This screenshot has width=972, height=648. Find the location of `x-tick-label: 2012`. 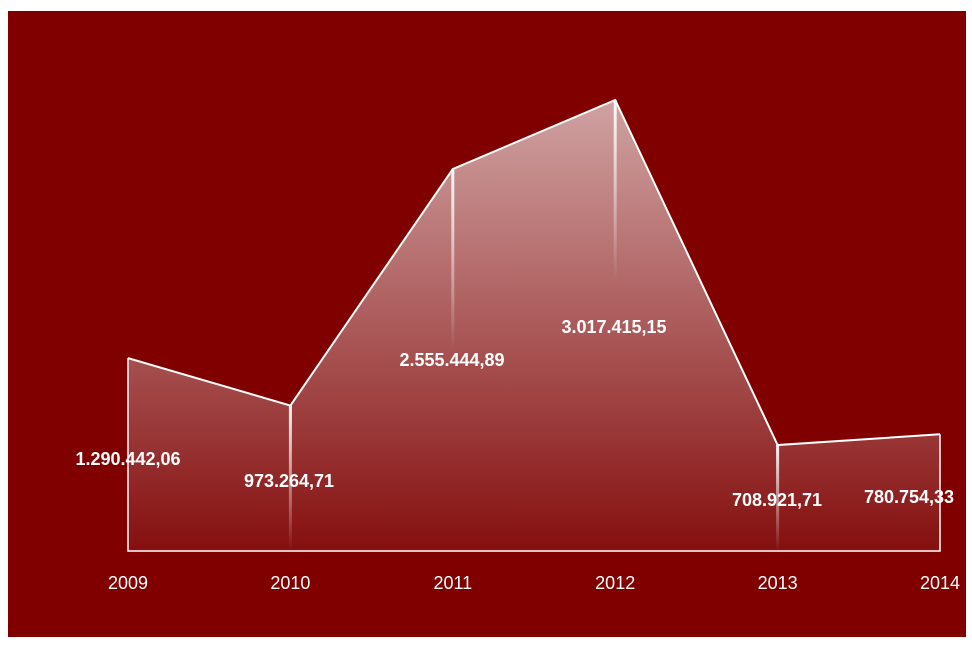

x-tick-label: 2012 is located at coordinates (615, 583).